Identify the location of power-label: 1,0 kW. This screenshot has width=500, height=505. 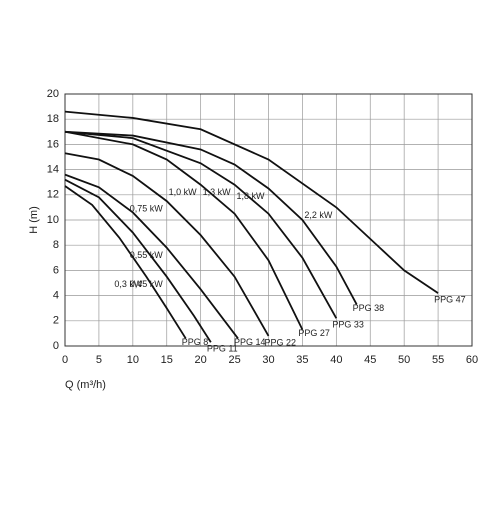
(183, 192).